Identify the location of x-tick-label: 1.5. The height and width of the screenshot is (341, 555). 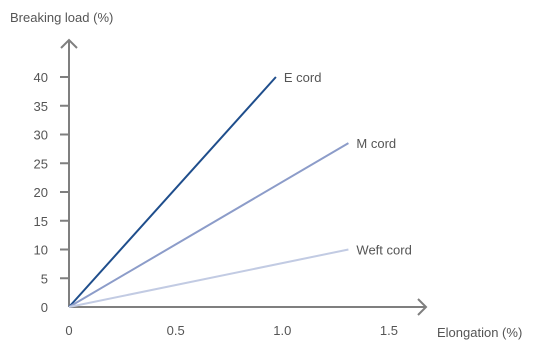
(389, 330).